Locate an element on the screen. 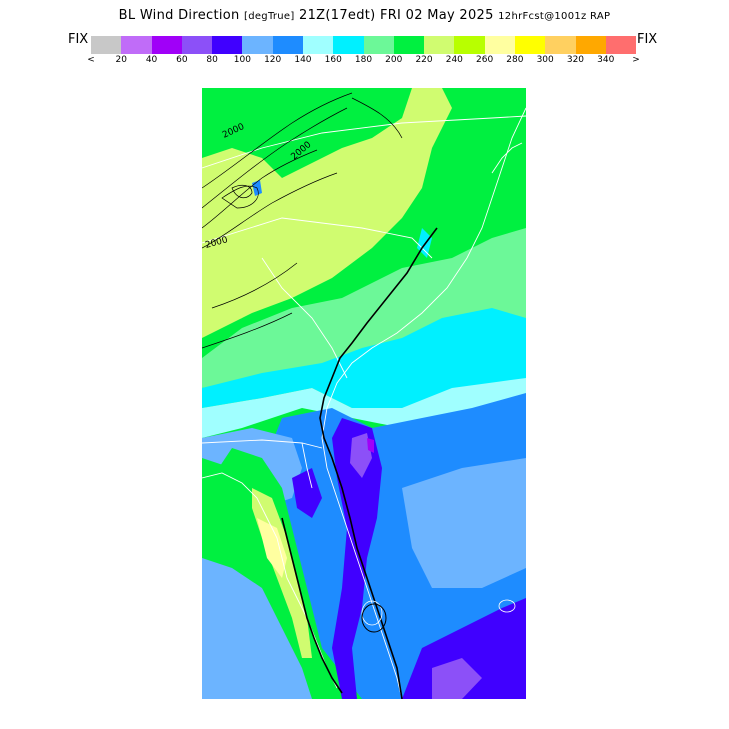 This screenshot has height=729, width=729. black-contours-south is located at coordinates (374, 618).